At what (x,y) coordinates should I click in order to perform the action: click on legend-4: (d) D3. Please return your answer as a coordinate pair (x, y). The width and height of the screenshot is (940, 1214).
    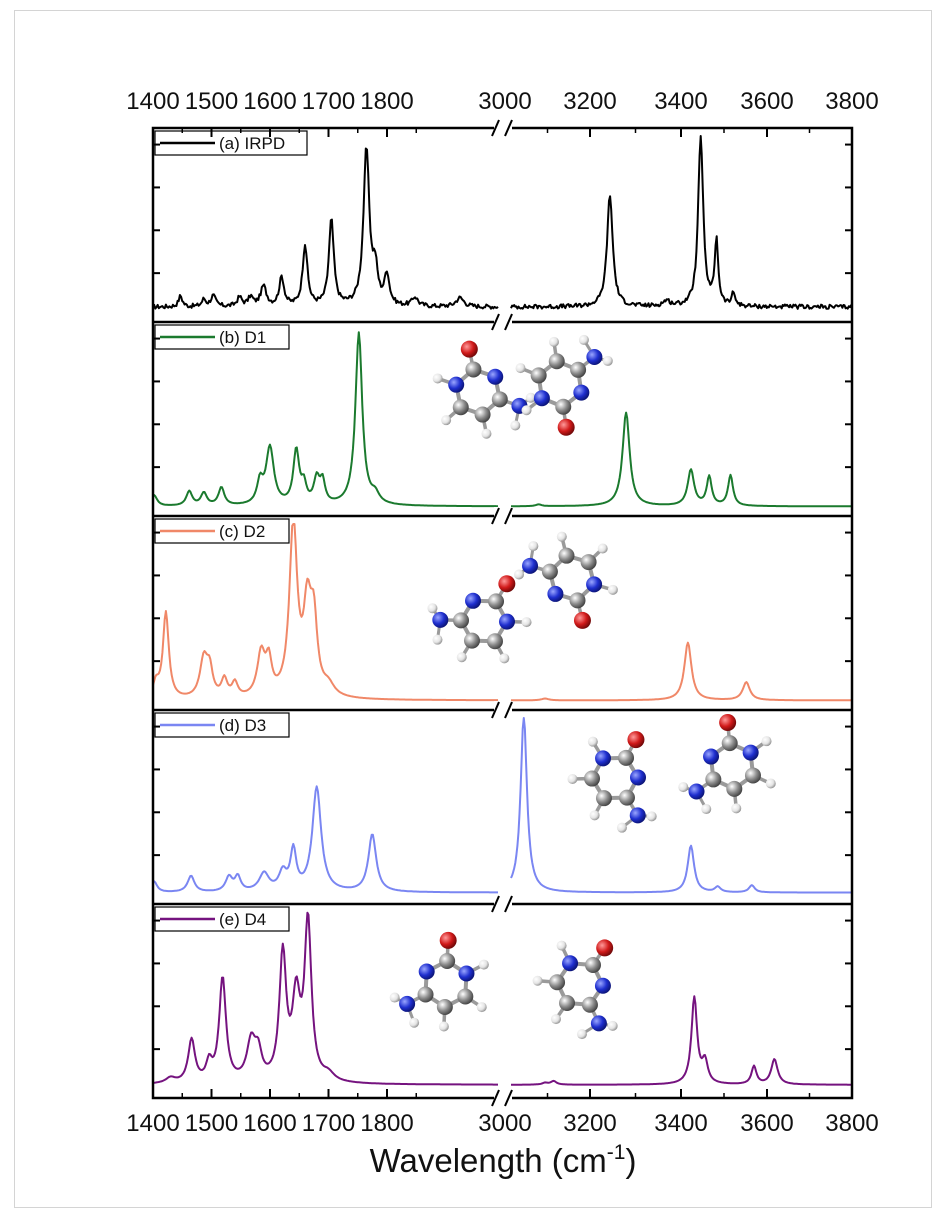
    Looking at the image, I should click on (222, 725).